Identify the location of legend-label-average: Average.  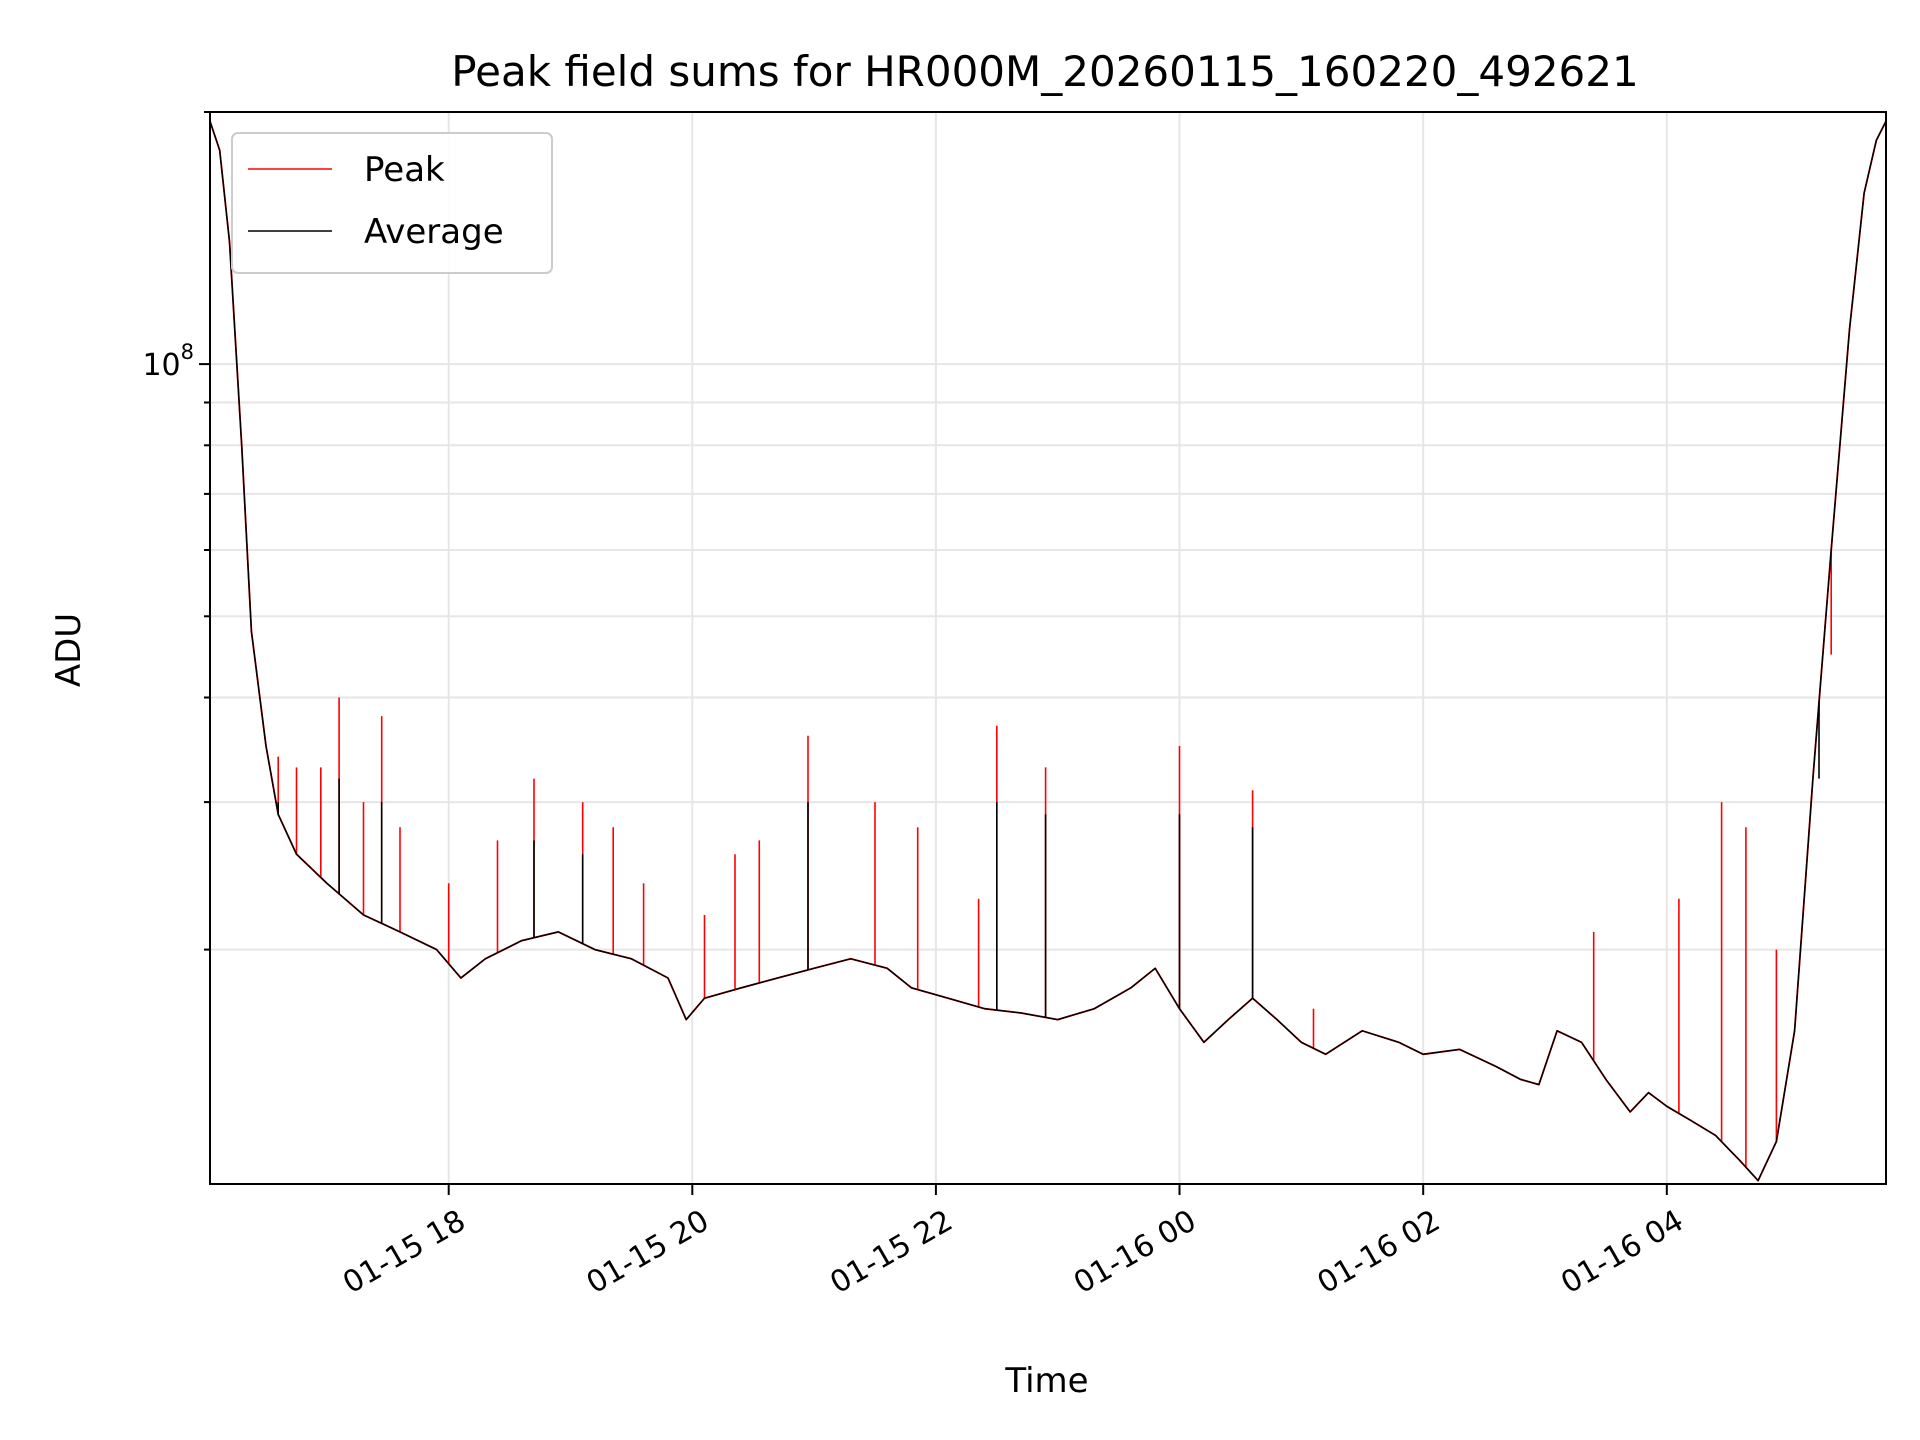
(434, 232).